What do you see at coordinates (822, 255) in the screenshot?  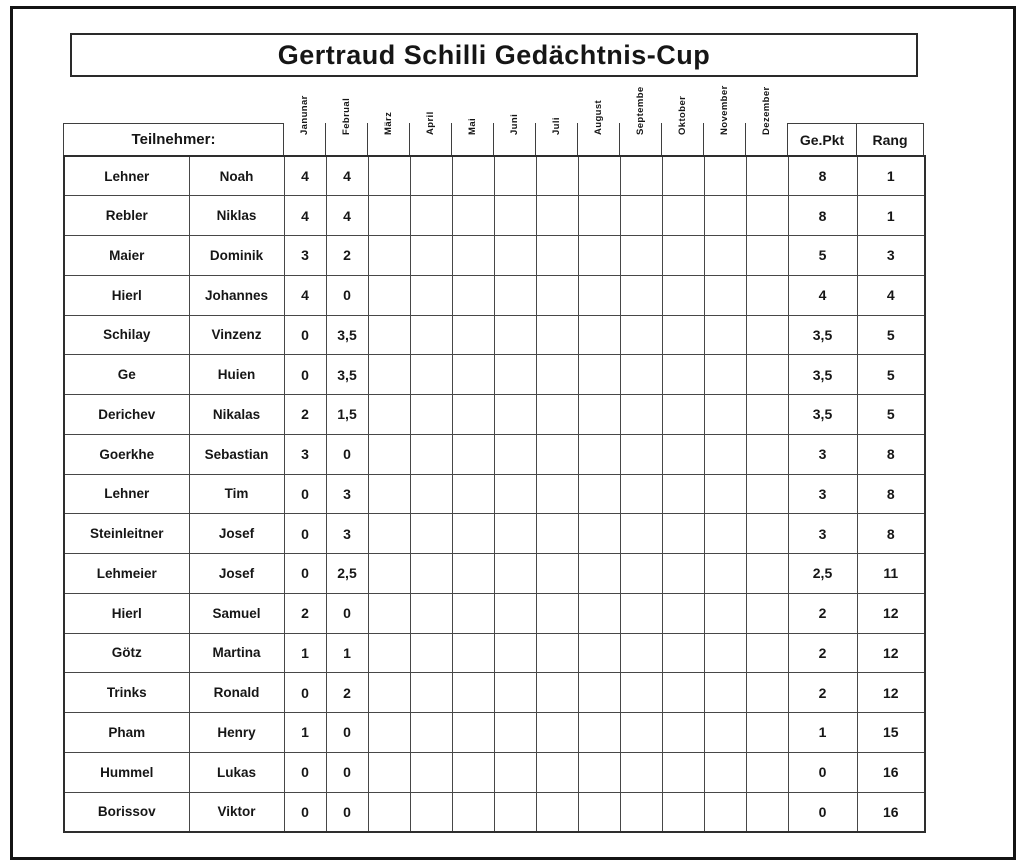 I see `gepkt-value-cell: 5` at bounding box center [822, 255].